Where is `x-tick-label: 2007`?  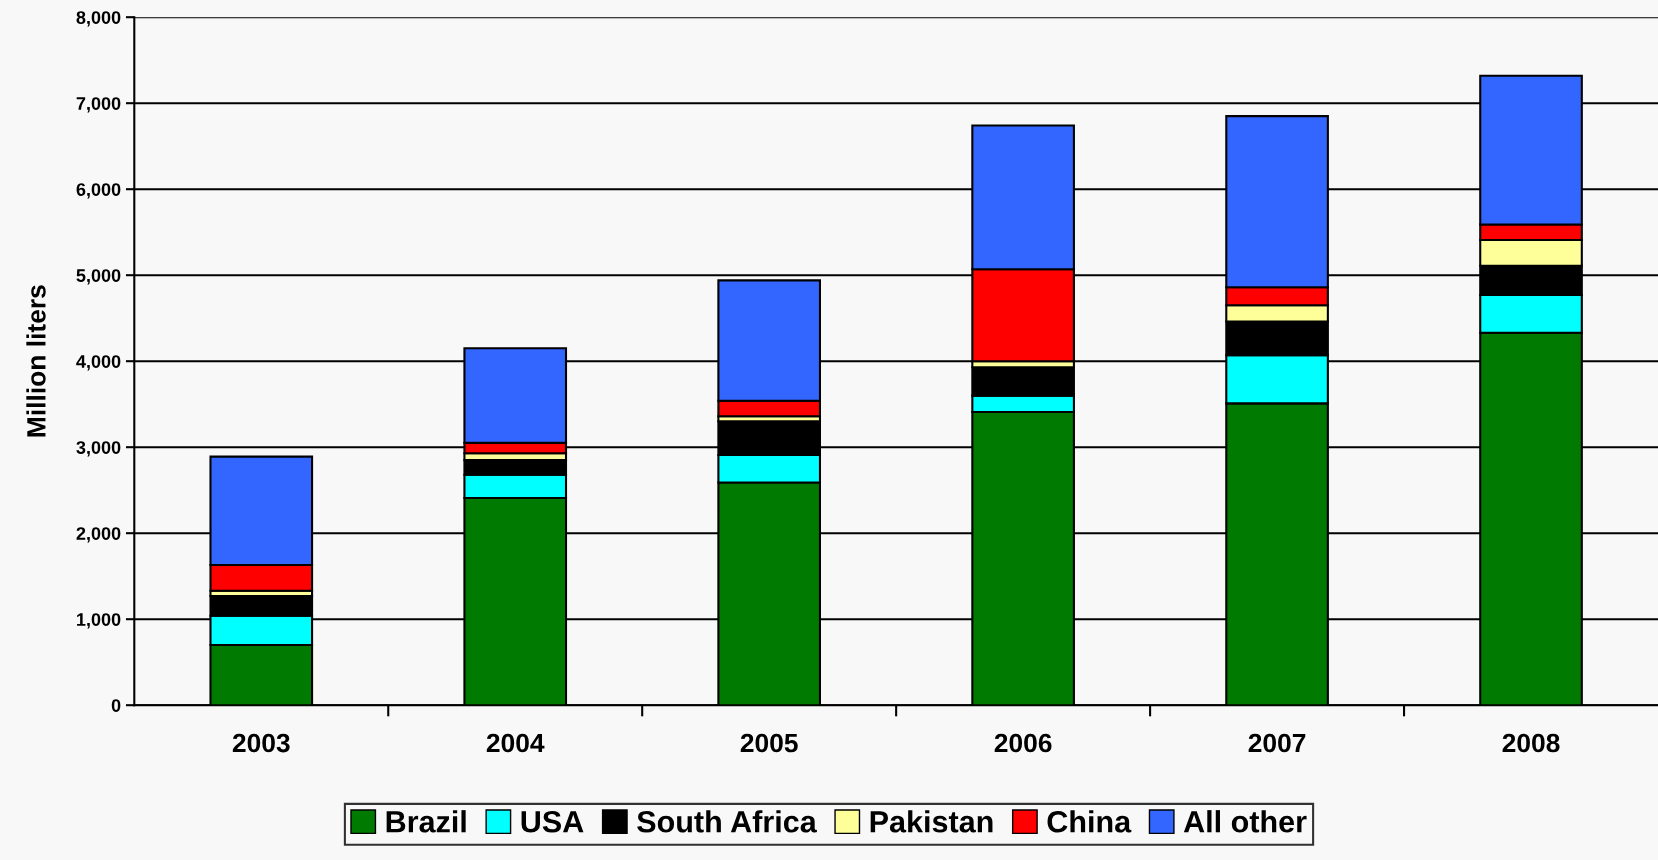 x-tick-label: 2007 is located at coordinates (1277, 743).